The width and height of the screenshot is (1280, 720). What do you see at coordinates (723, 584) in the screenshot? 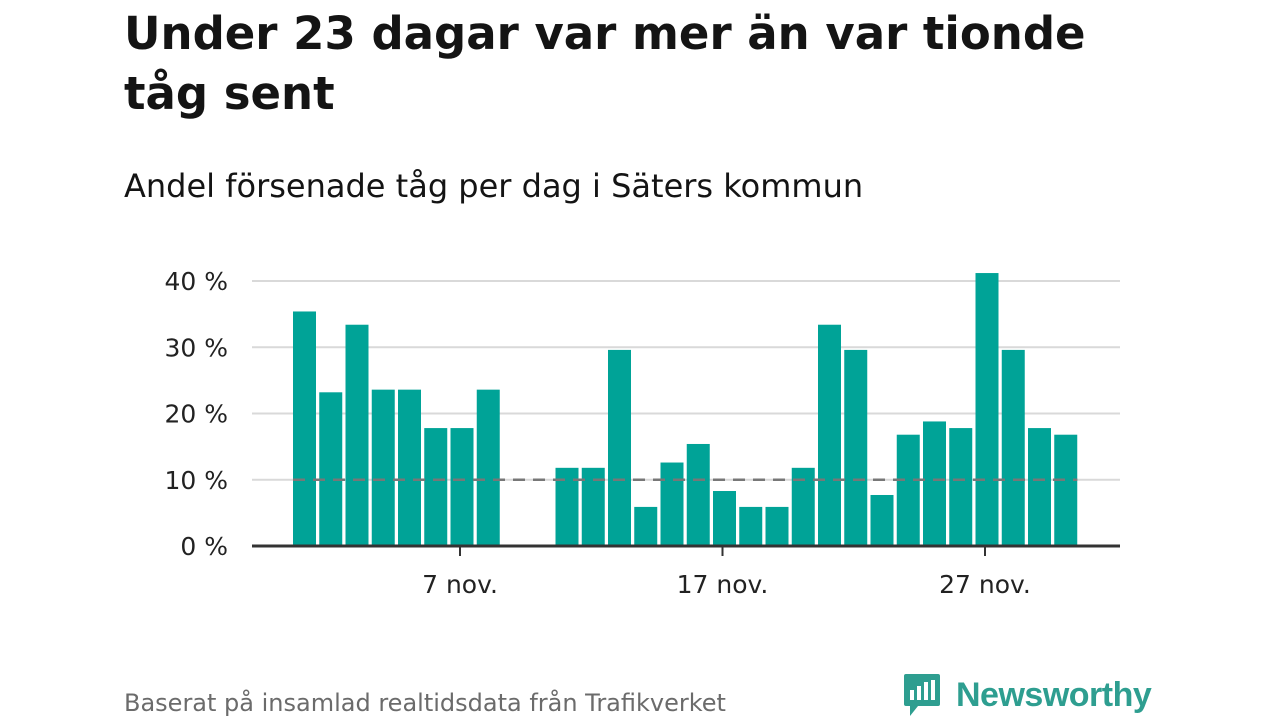
I see `x-tick-label: 17 nov.` at bounding box center [723, 584].